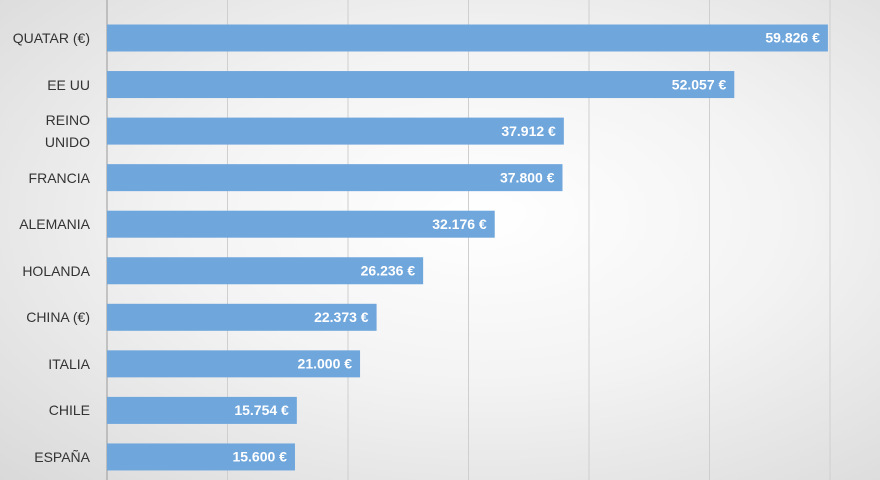 This screenshot has height=480, width=880. I want to click on value-label: 32.176 €, so click(459, 224).